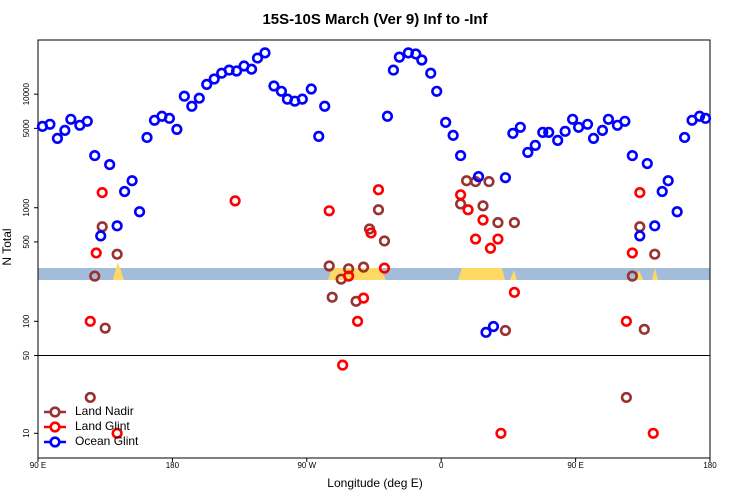  I want to click on x-tick-label: 90 W, so click(306, 465).